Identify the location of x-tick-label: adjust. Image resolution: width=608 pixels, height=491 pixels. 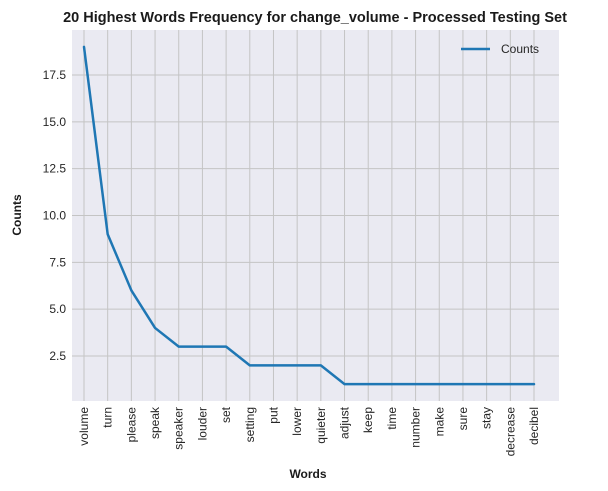
(345, 422).